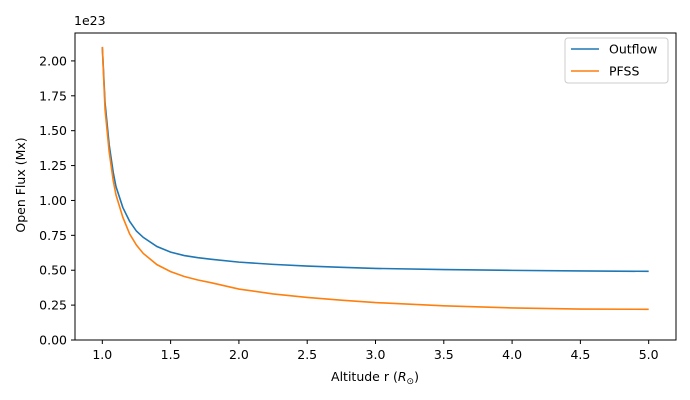 The height and width of the screenshot is (400, 690). I want to click on legend: Outflow PFSS, so click(616, 60).